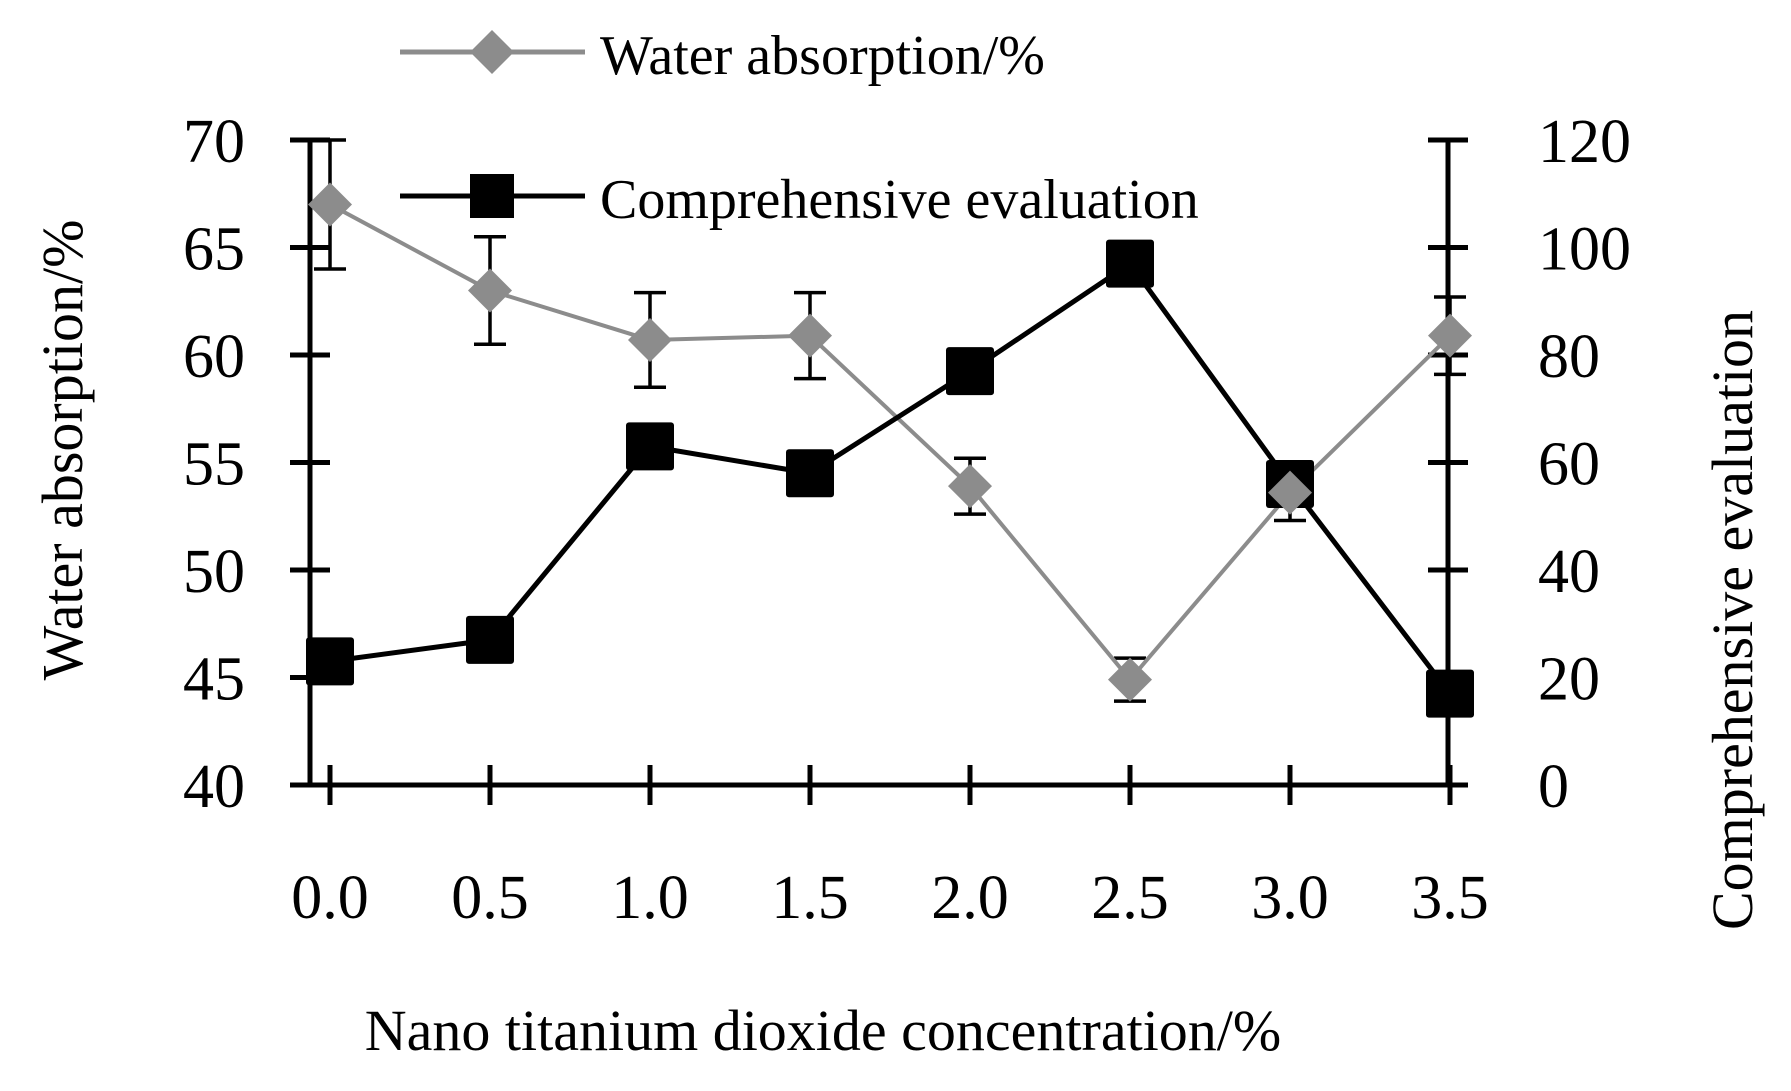 This screenshot has height=1091, width=1791. I want to click on x-axis-tick-label: 1.0, so click(650, 898).